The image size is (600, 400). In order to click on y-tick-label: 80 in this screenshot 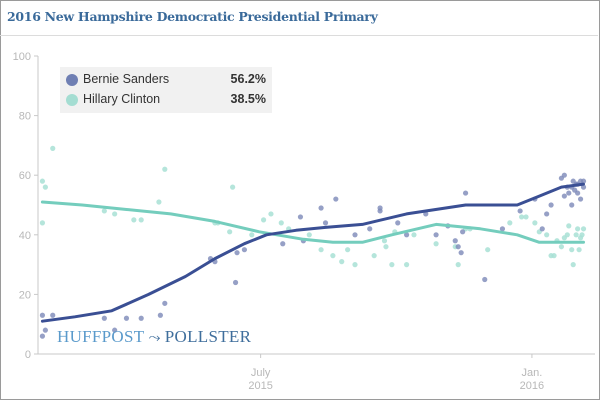, I will do `click(25, 117)`.